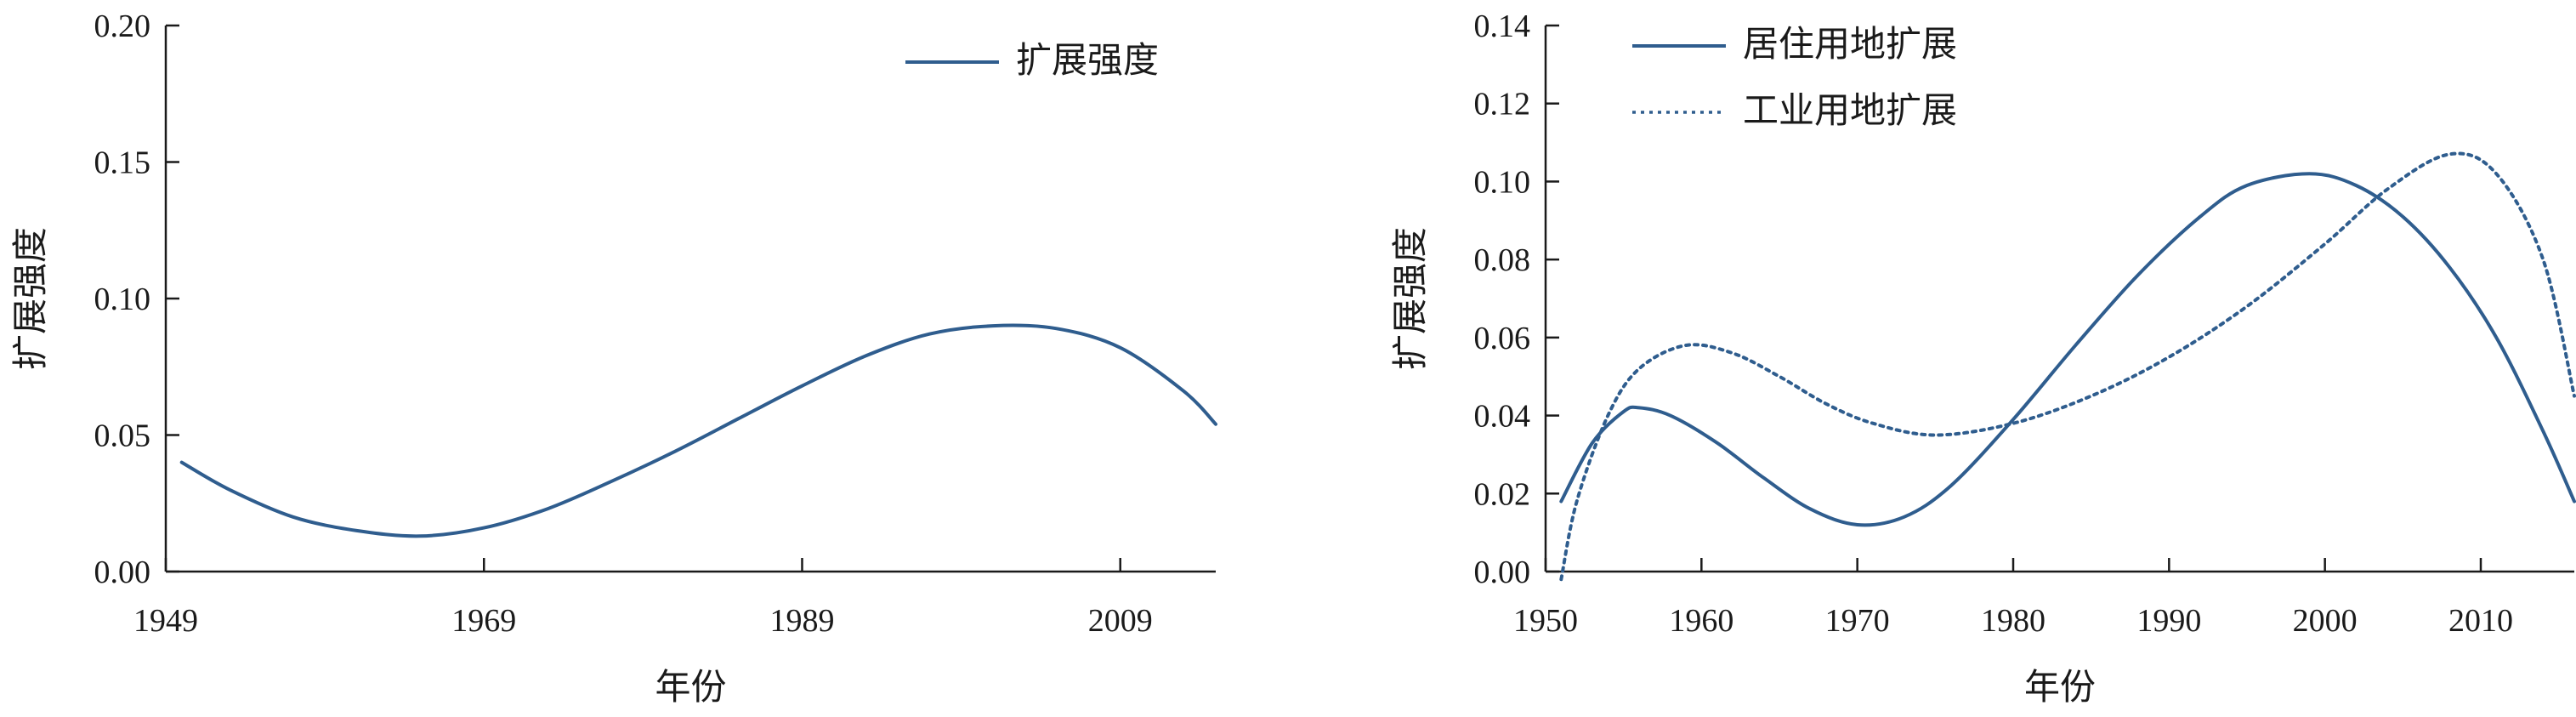  Describe the element at coordinates (1850, 111) in the screenshot. I see `legend-label-2: 工业用地扩展` at that location.